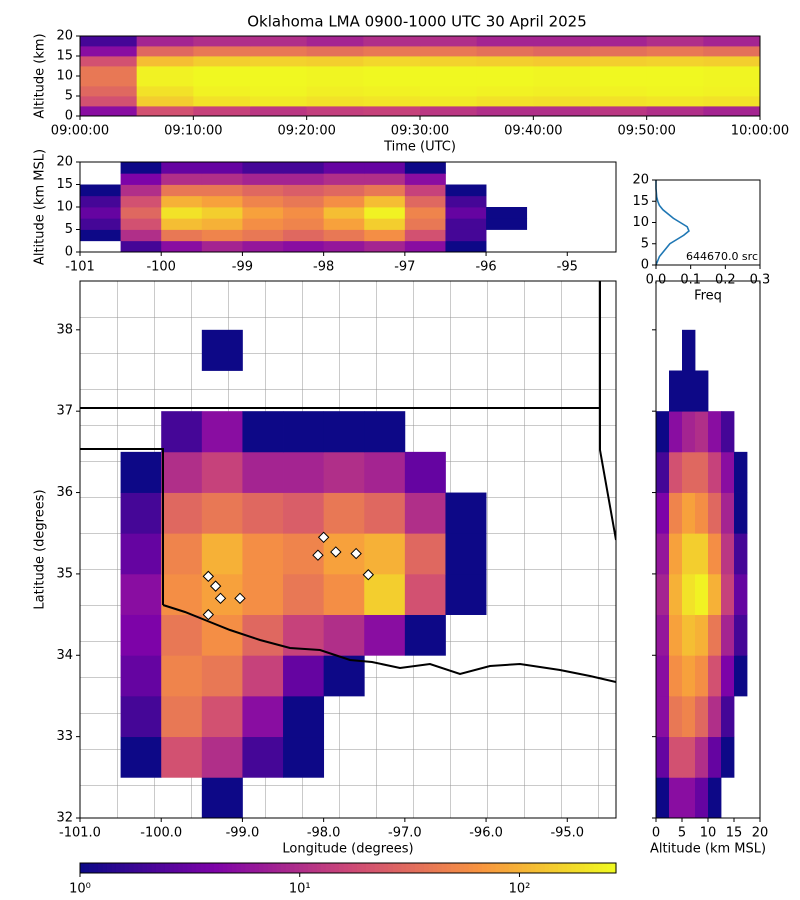 This screenshot has height=900, width=800. What do you see at coordinates (243, 833) in the screenshot?
I see `x-tick-label: -99.0` at bounding box center [243, 833].